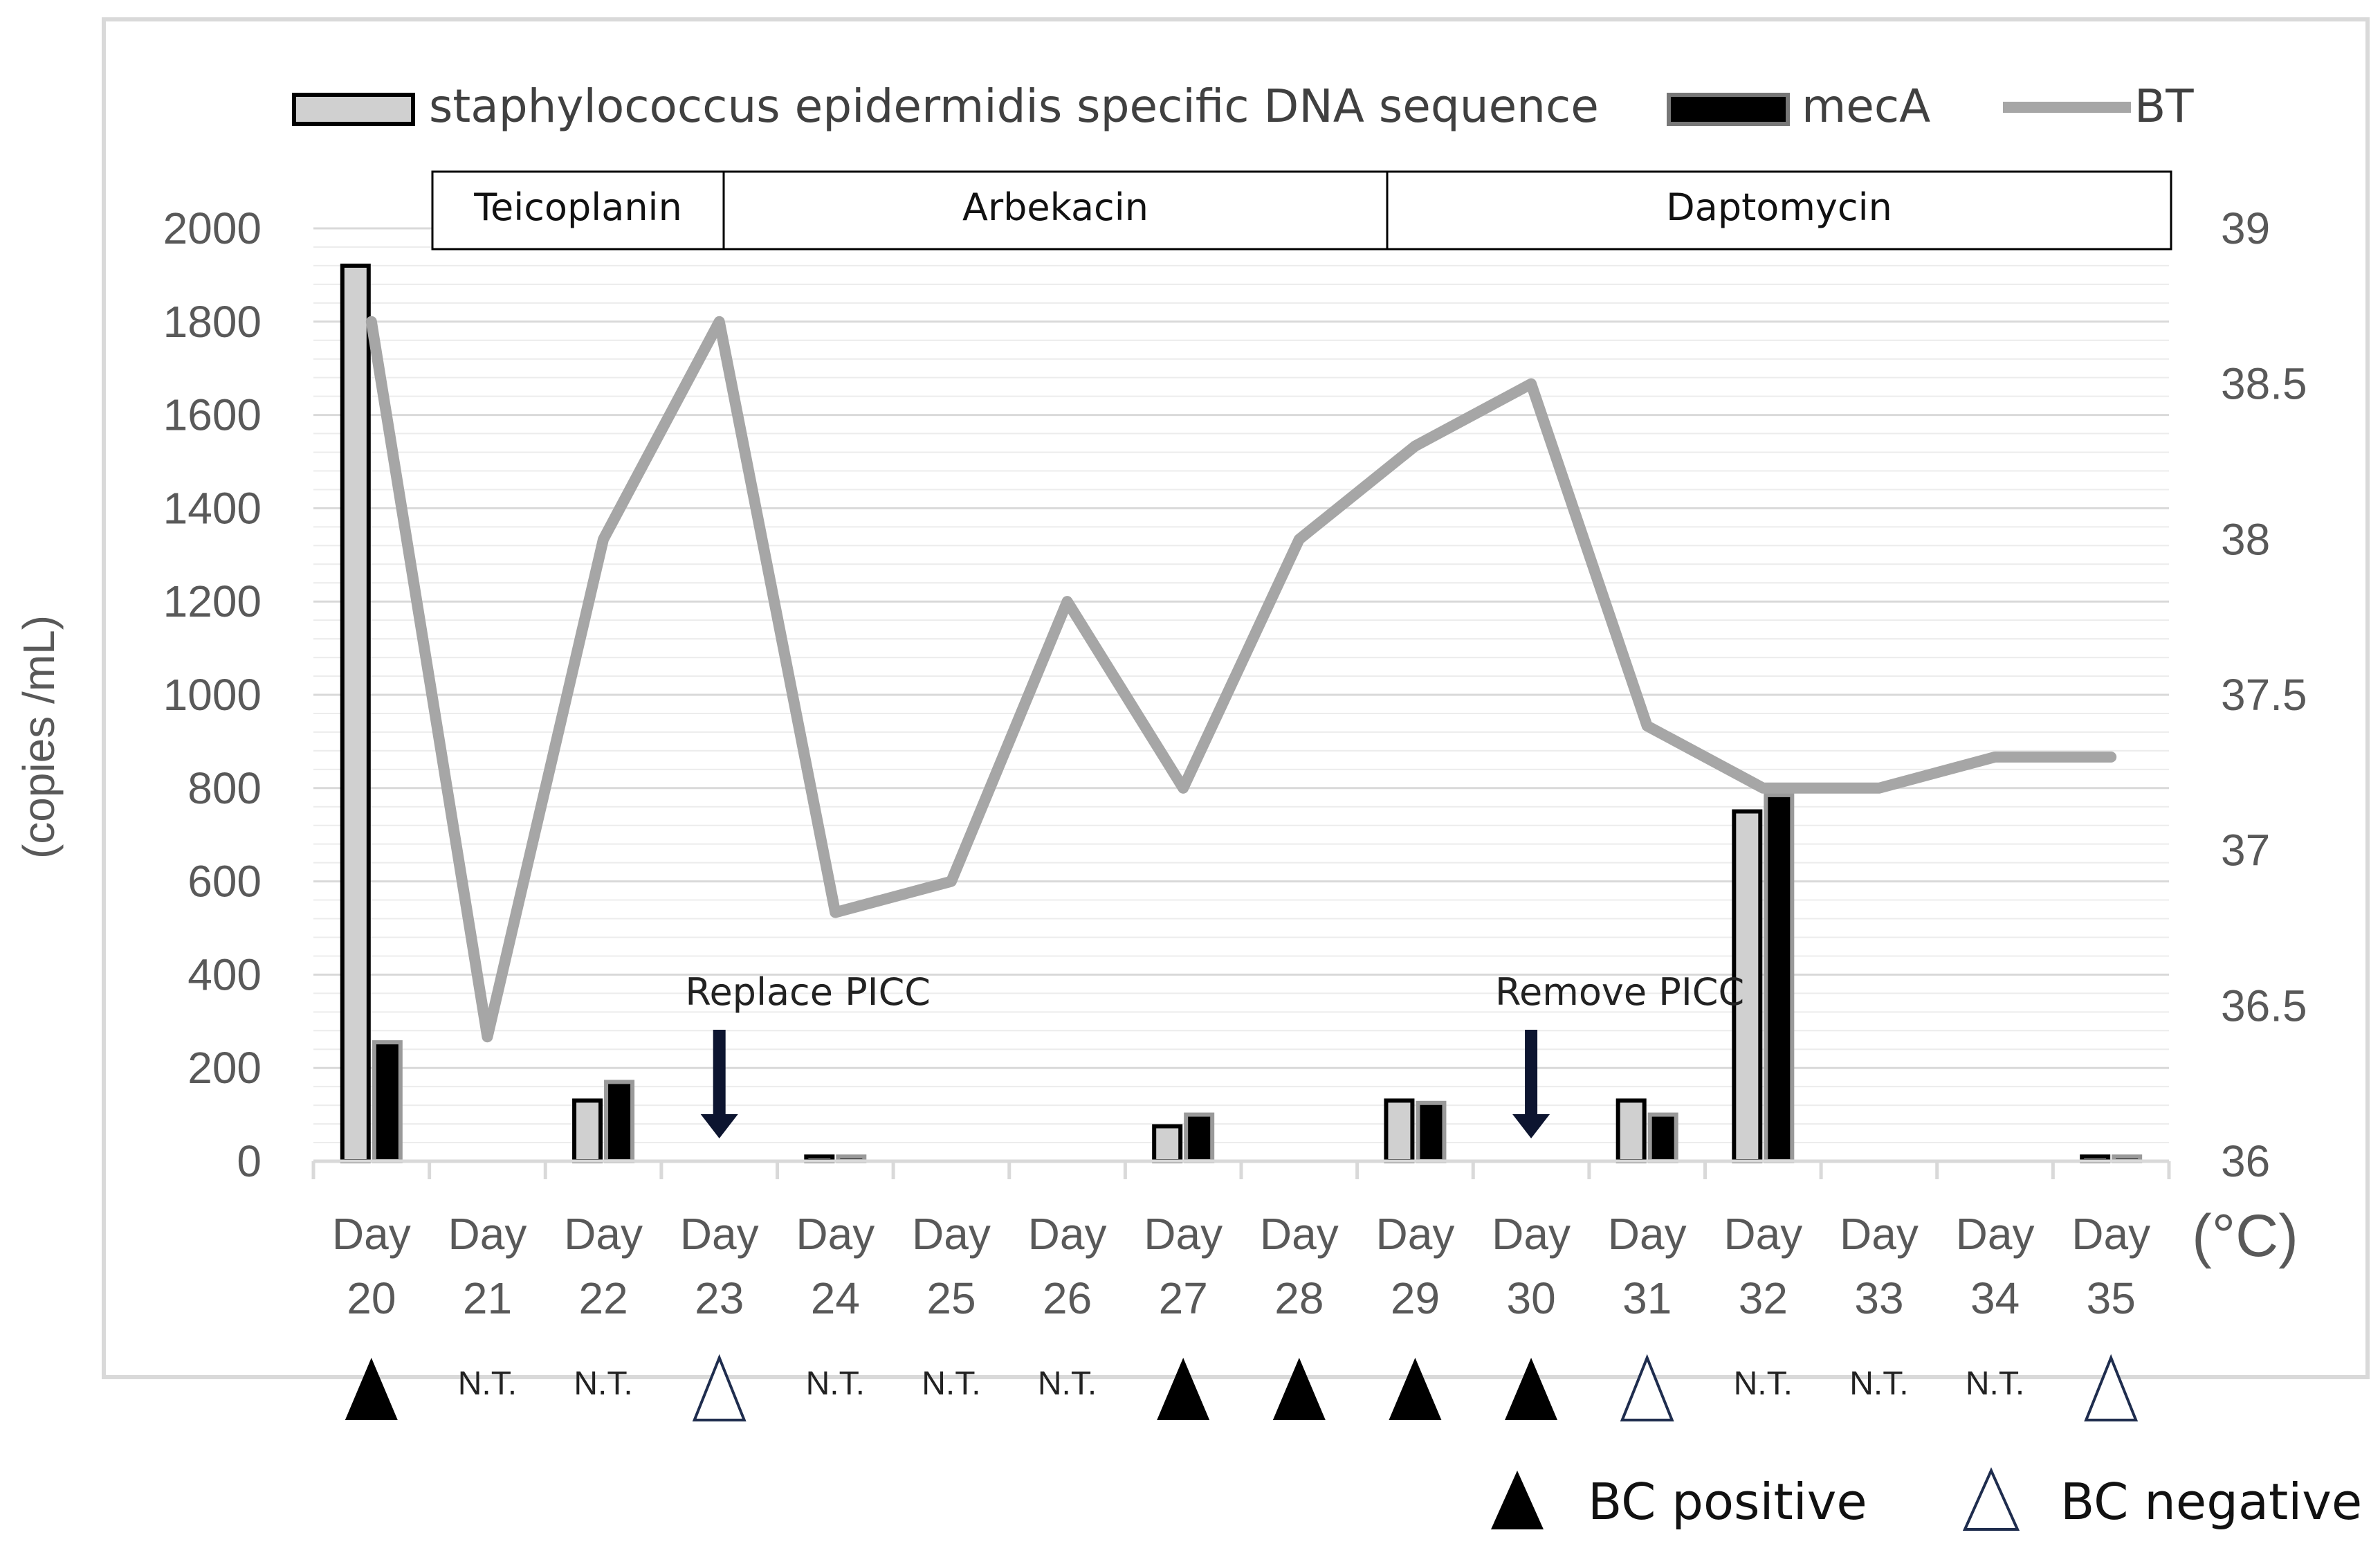 The image size is (2380, 1555). Describe the element at coordinates (371, 1298) in the screenshot. I see `x-tick-label: 20` at that location.